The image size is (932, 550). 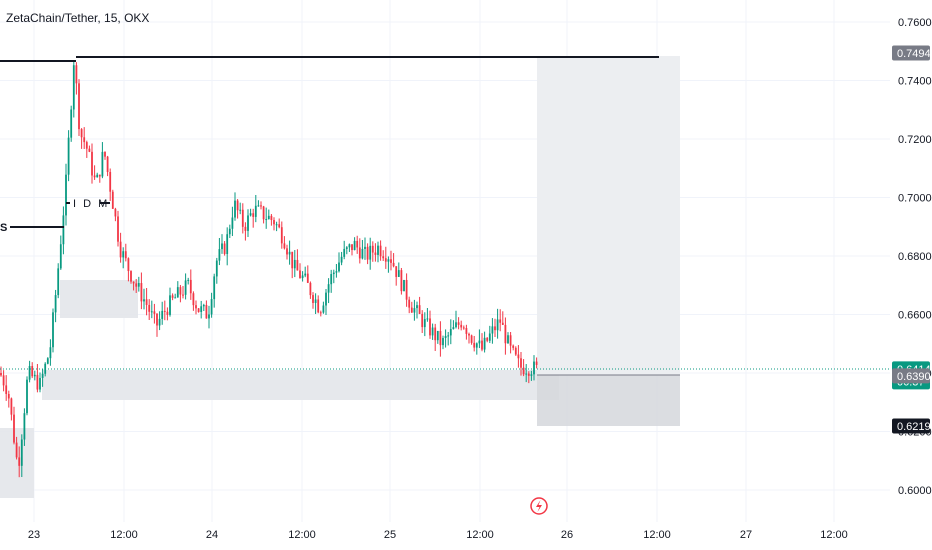 What do you see at coordinates (915, 316) in the screenshot?
I see `y-tick-label: 0.6600` at bounding box center [915, 316].